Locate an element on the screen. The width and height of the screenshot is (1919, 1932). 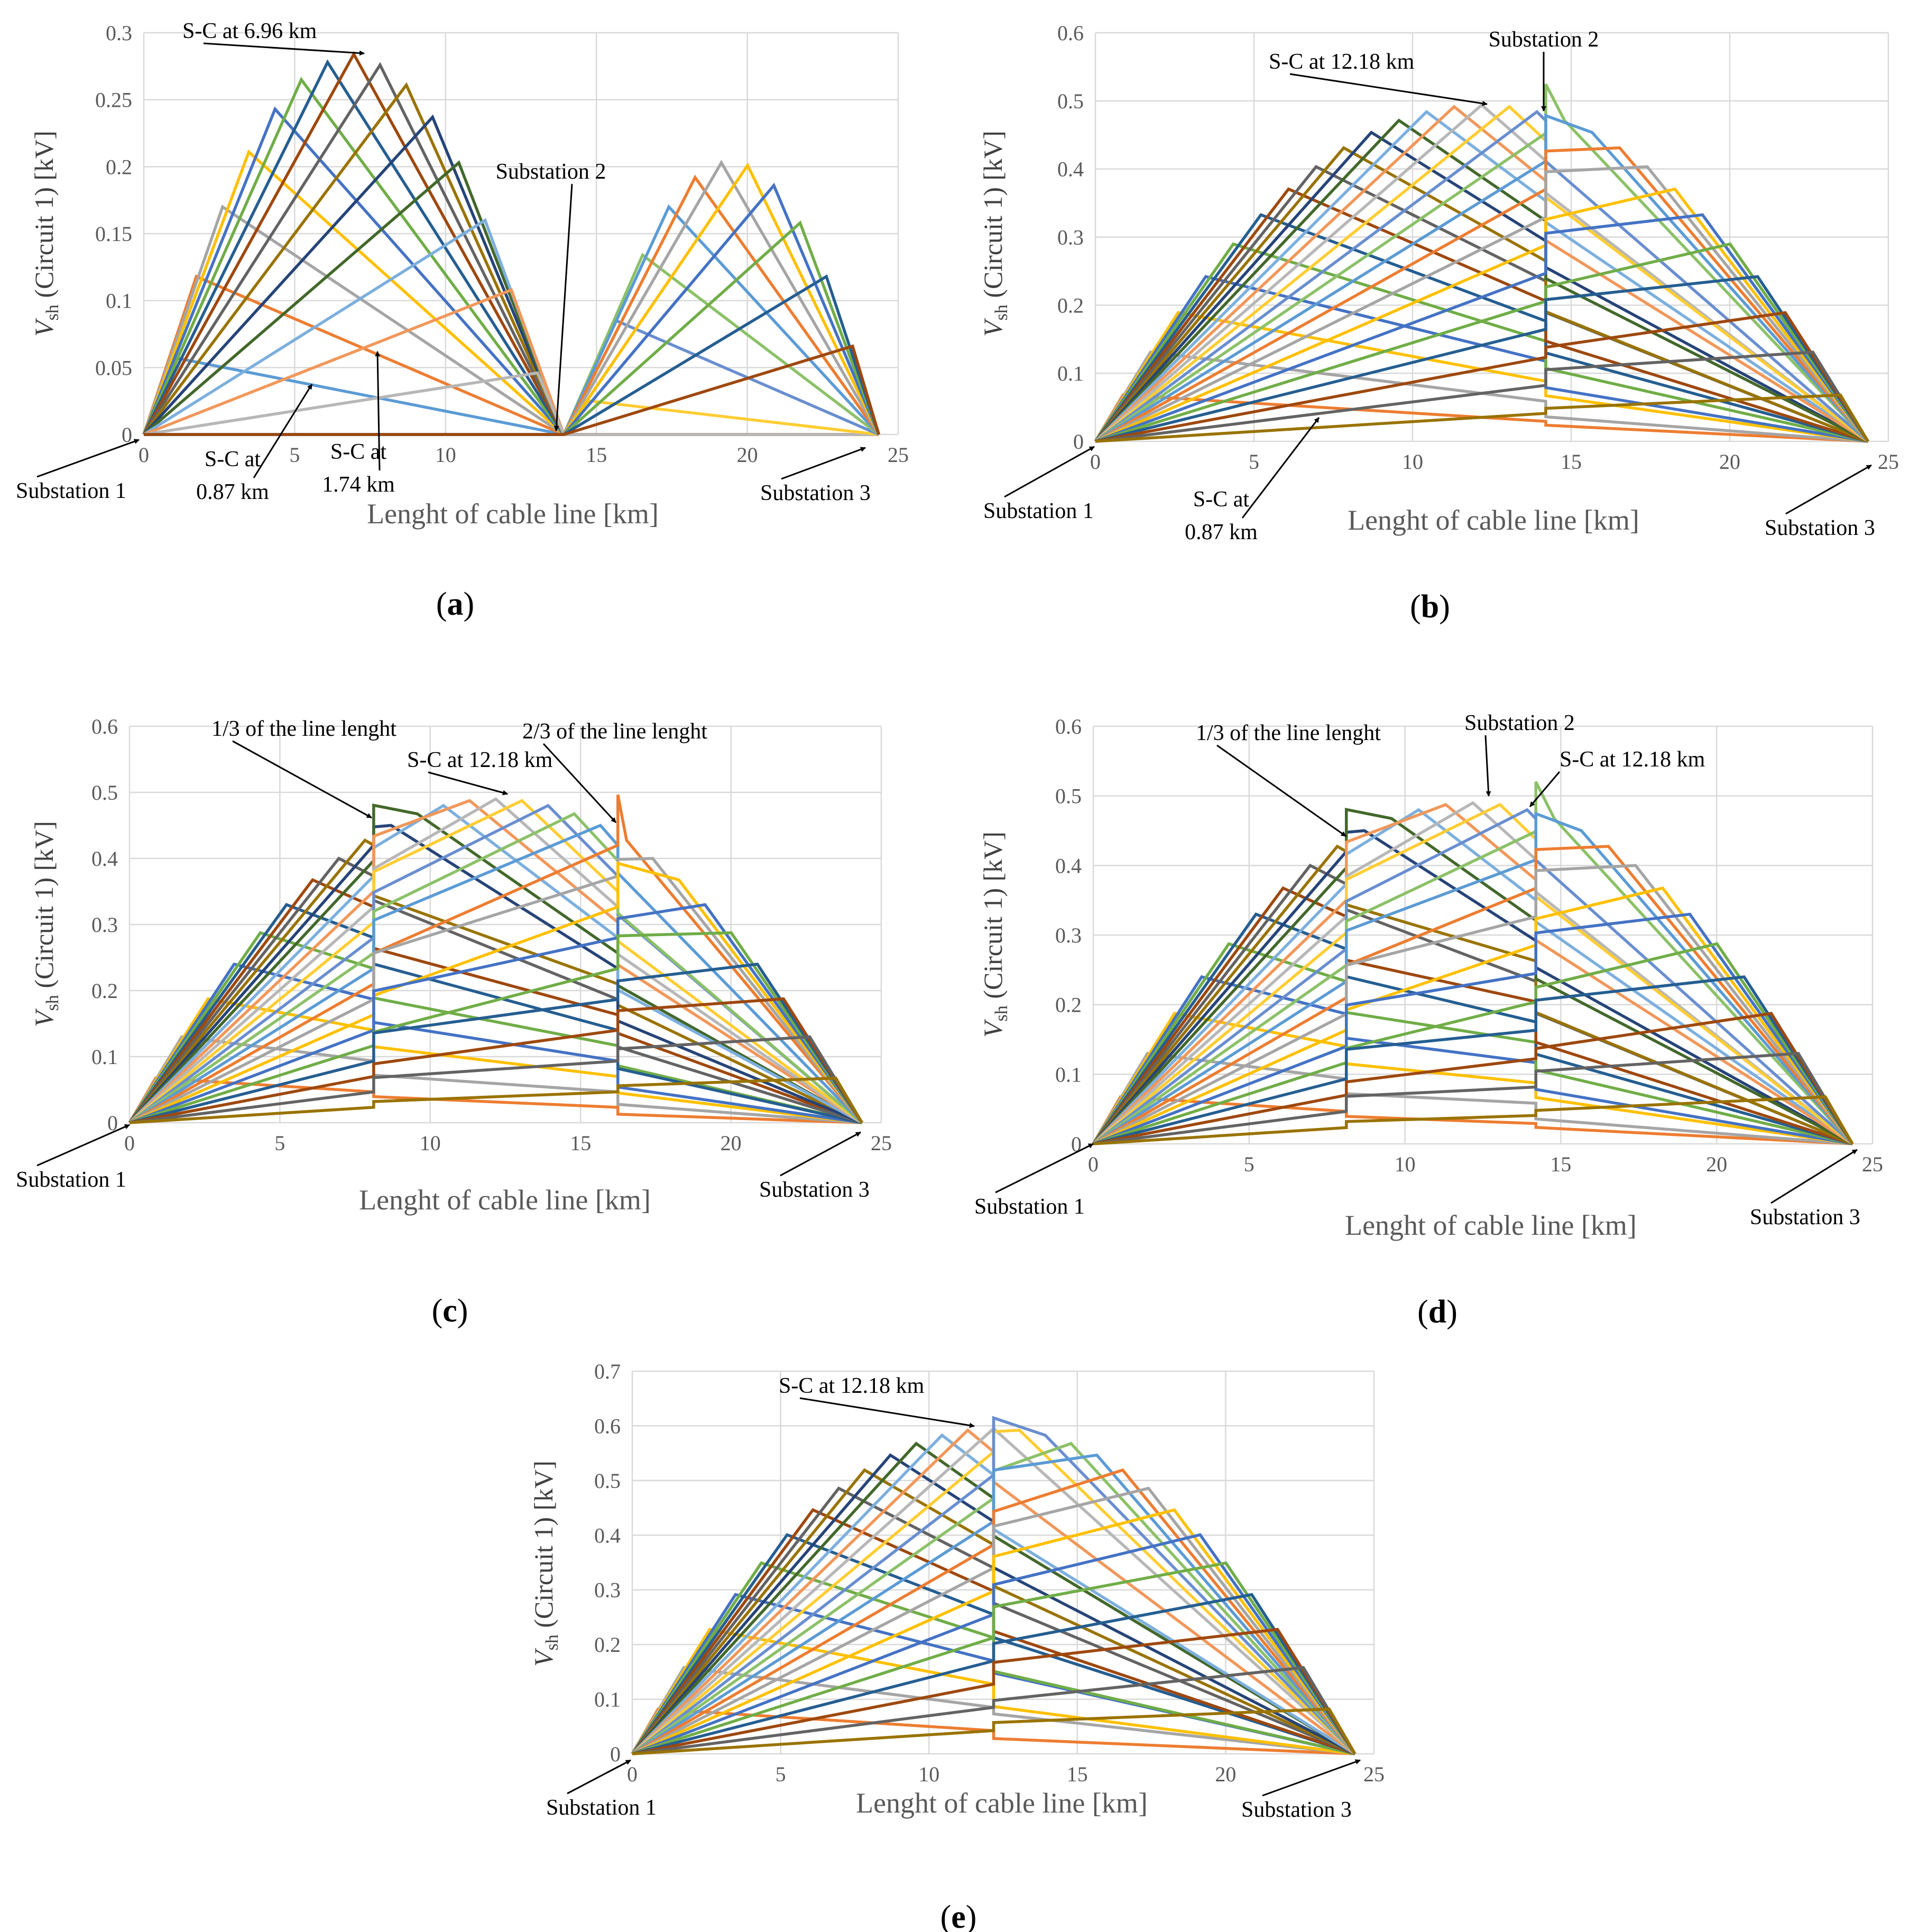
panel-label: (b) is located at coordinates (1430, 607).